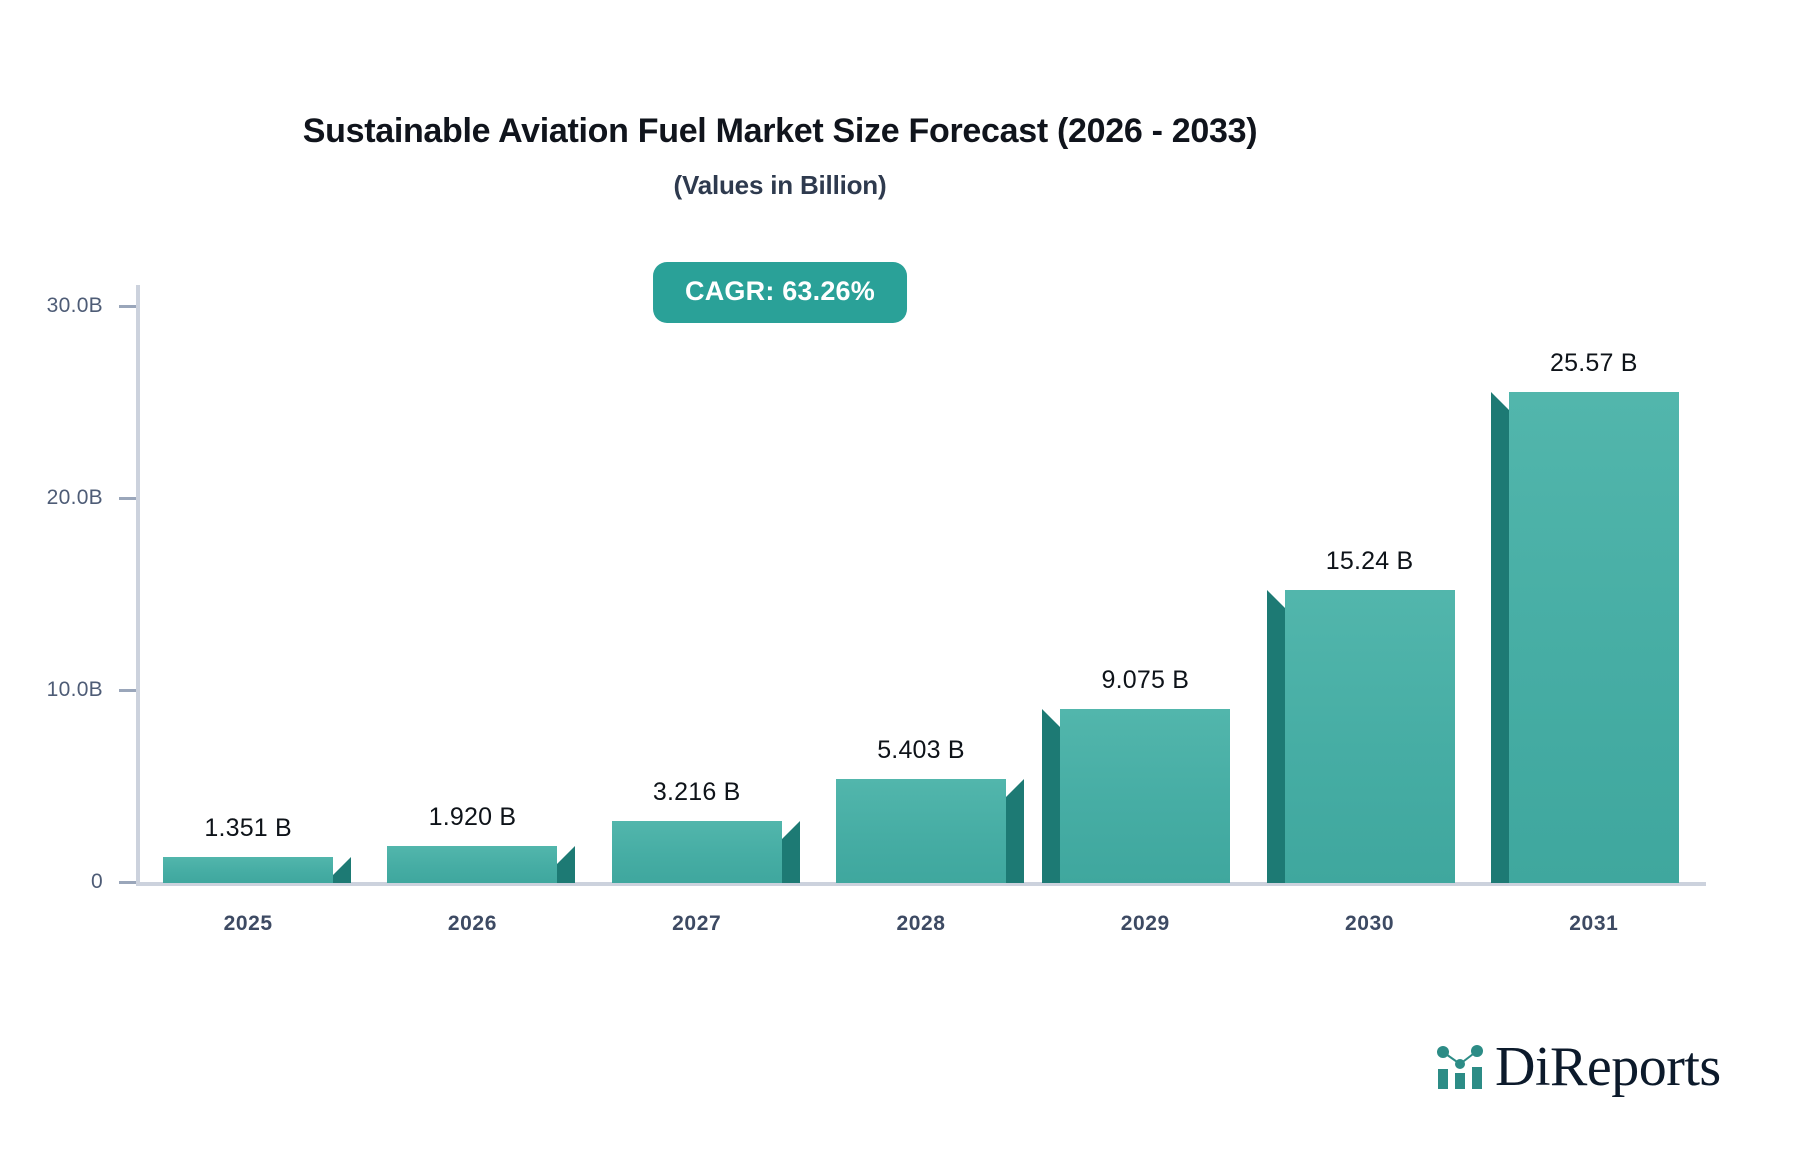  What do you see at coordinates (1594, 363) in the screenshot?
I see `bar-value-label: 25.57 B` at bounding box center [1594, 363].